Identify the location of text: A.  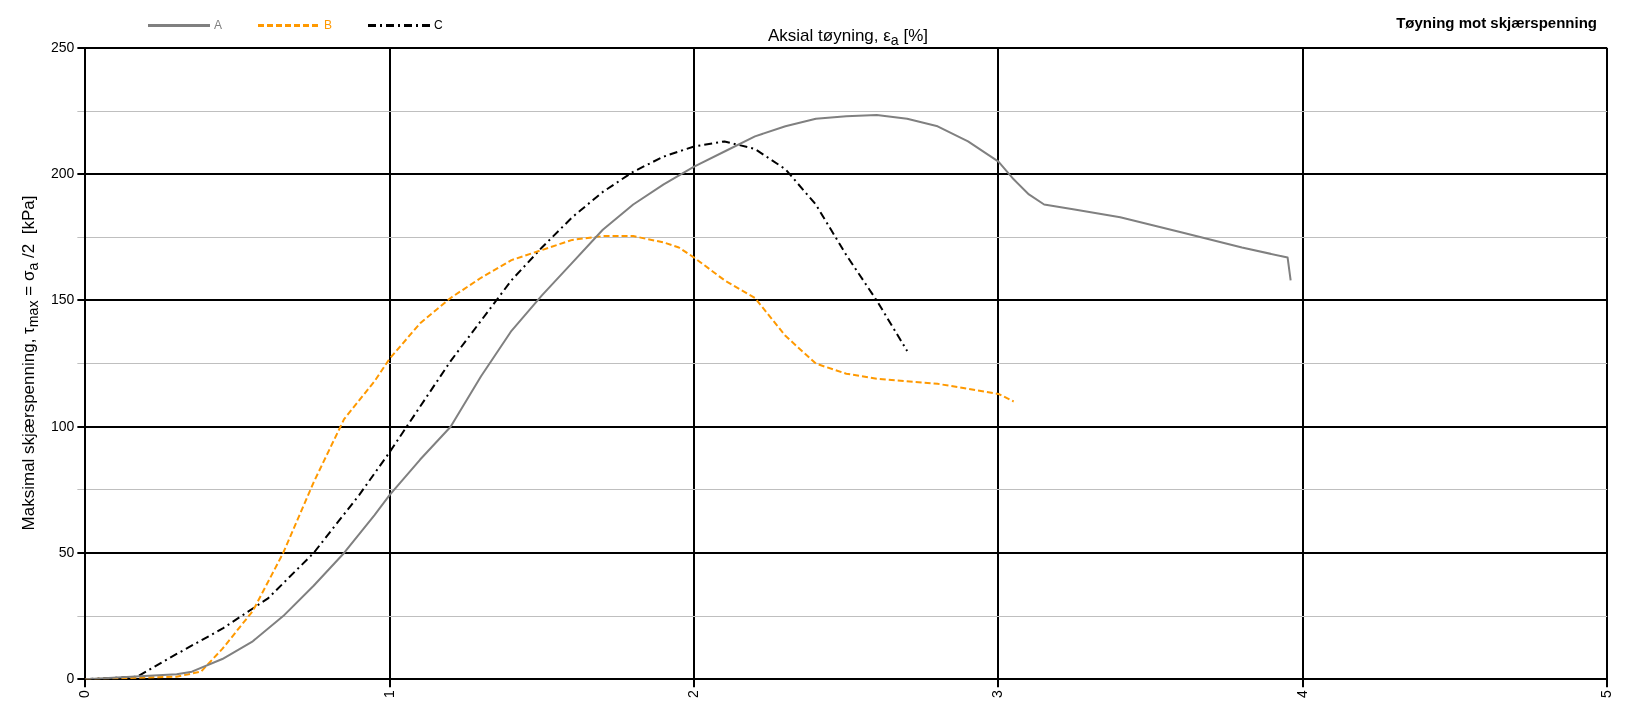
(218, 25).